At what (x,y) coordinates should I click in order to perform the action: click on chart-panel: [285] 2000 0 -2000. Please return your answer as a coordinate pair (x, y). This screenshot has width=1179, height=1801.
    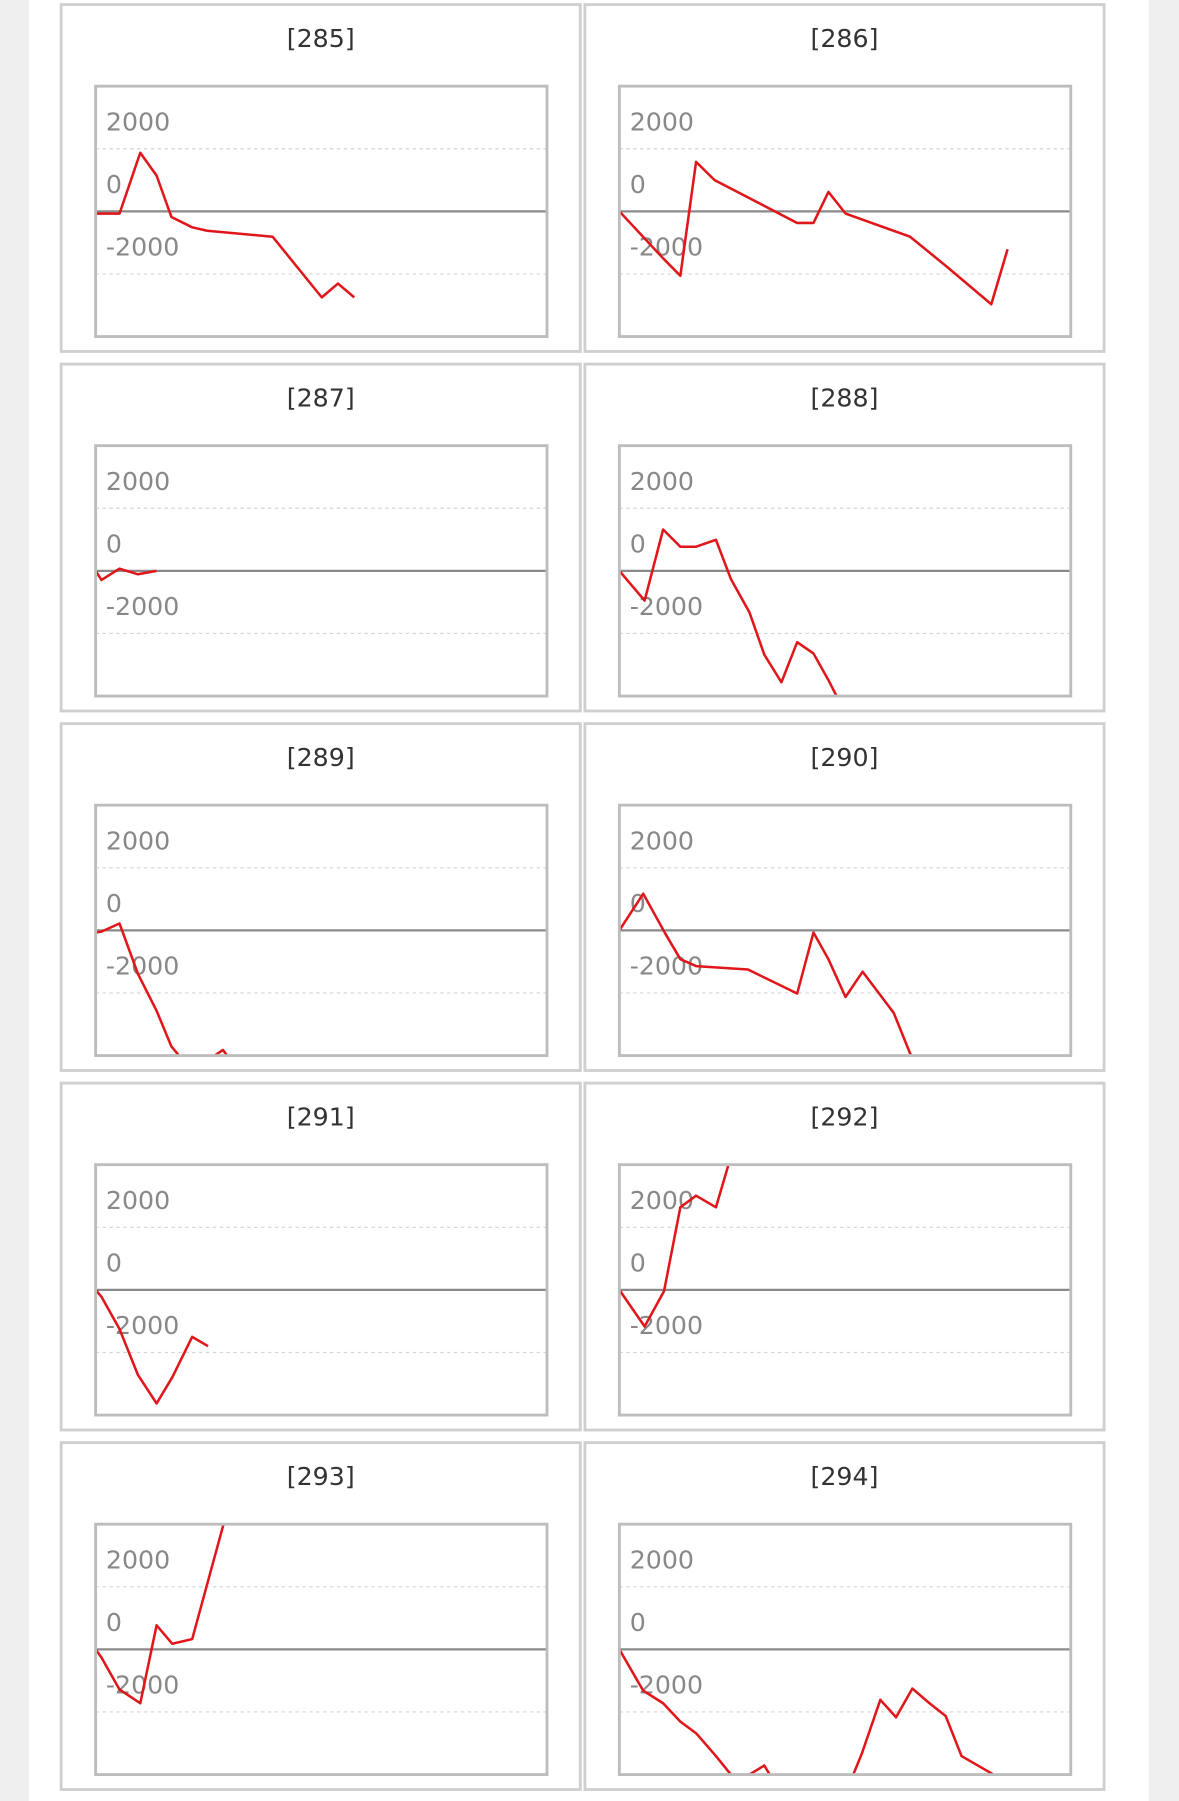
    Looking at the image, I should click on (320, 178).